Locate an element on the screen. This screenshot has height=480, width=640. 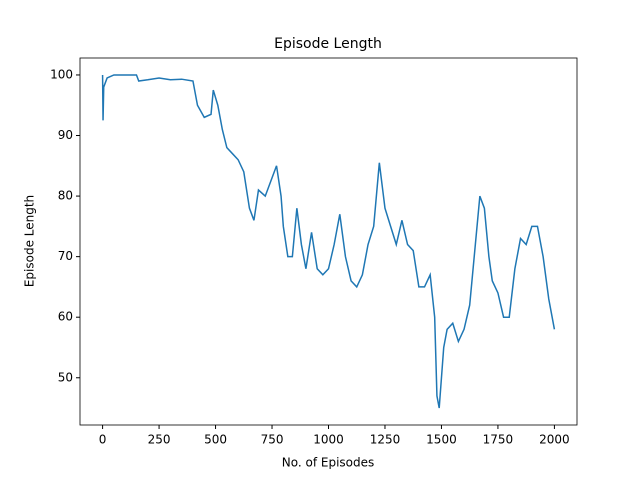
x-tick-label: 2000 is located at coordinates (554, 440).